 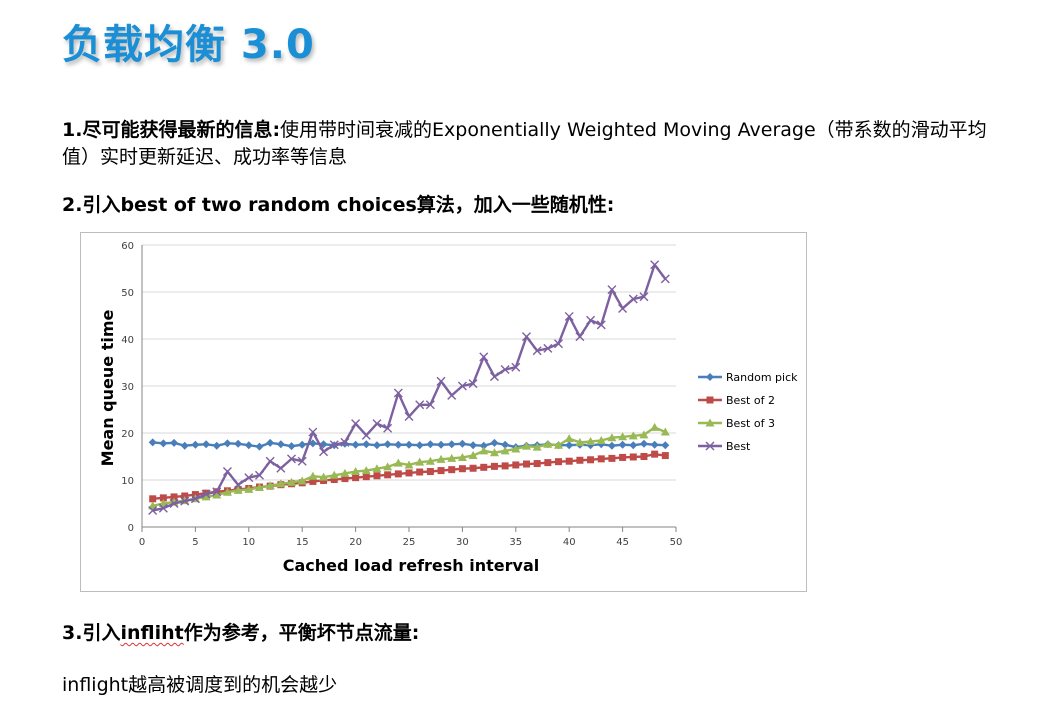 I want to click on y-tick-label: 0, so click(x=131, y=528).